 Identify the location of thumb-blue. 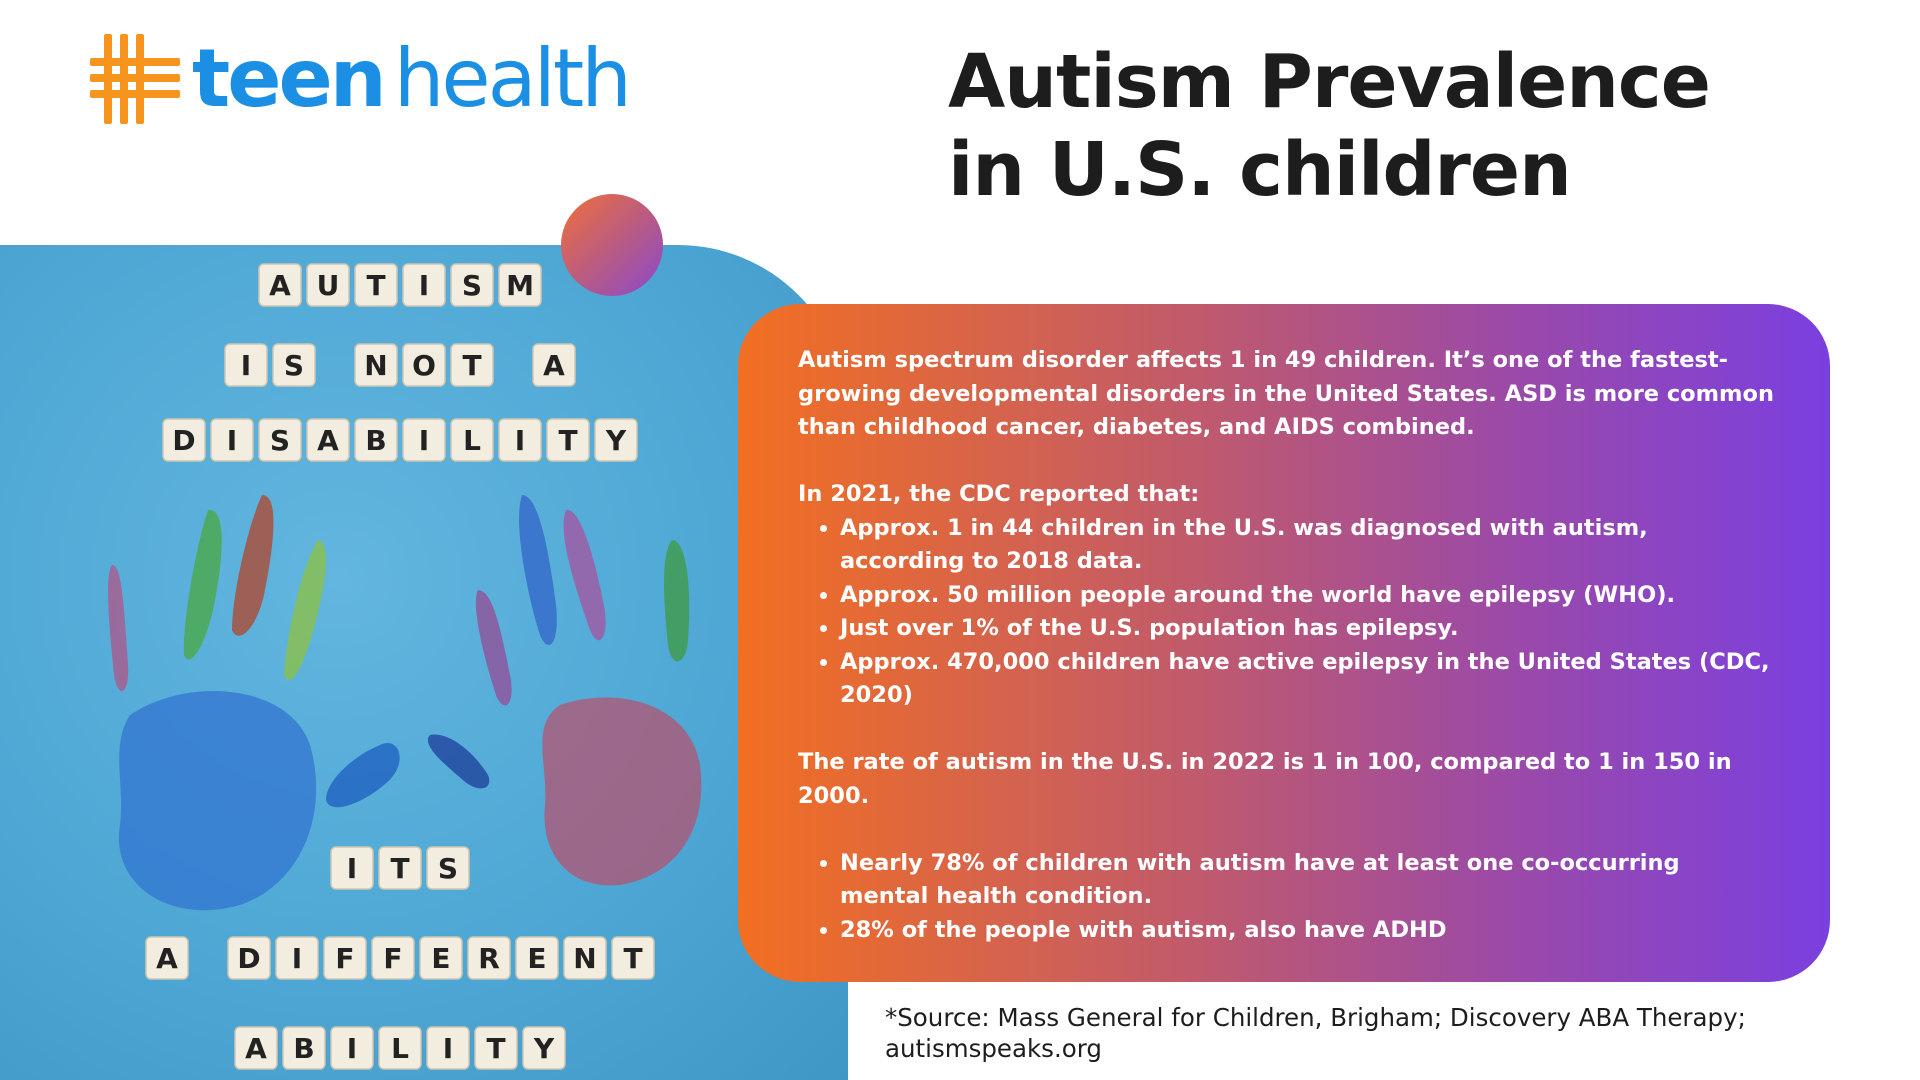
(363, 775).